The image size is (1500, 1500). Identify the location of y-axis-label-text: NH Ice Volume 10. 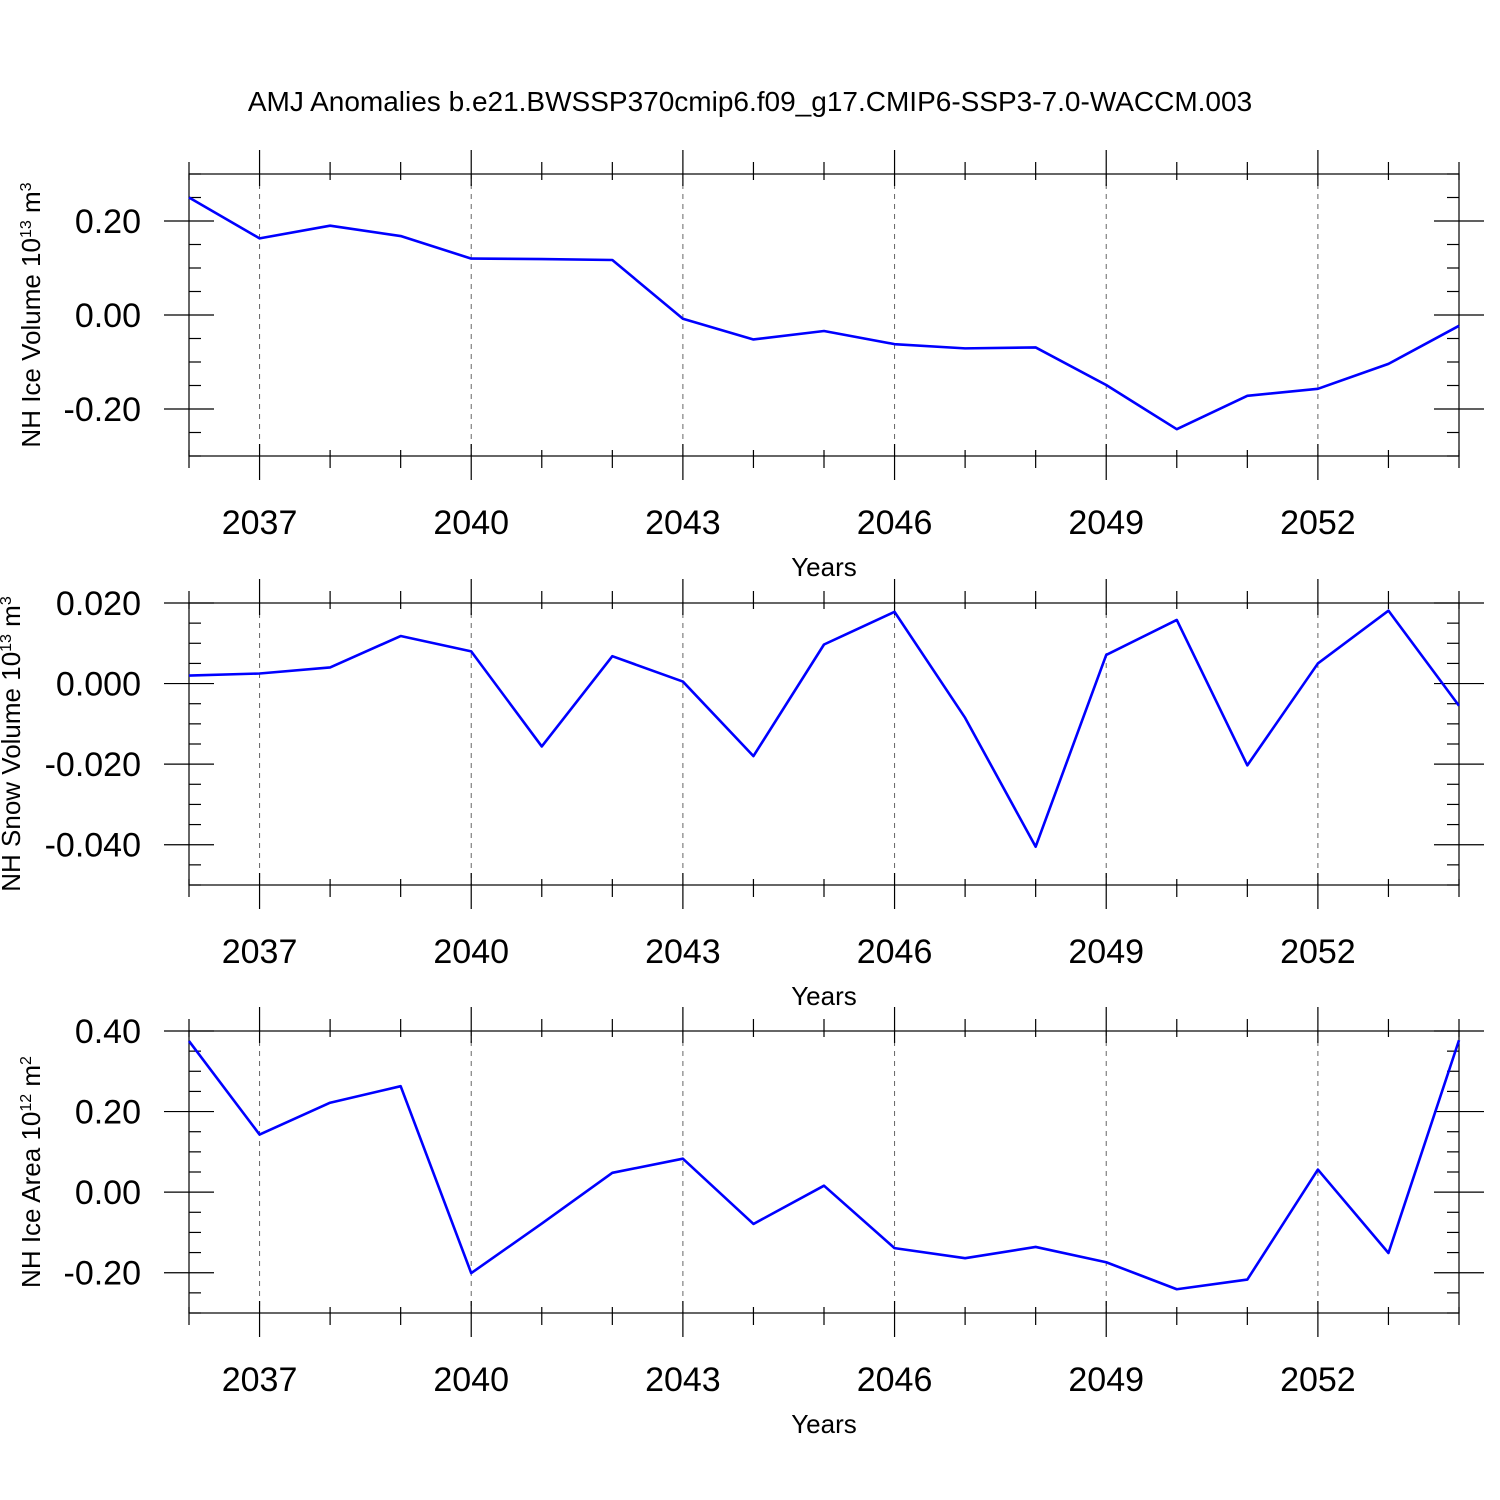
(31, 343).